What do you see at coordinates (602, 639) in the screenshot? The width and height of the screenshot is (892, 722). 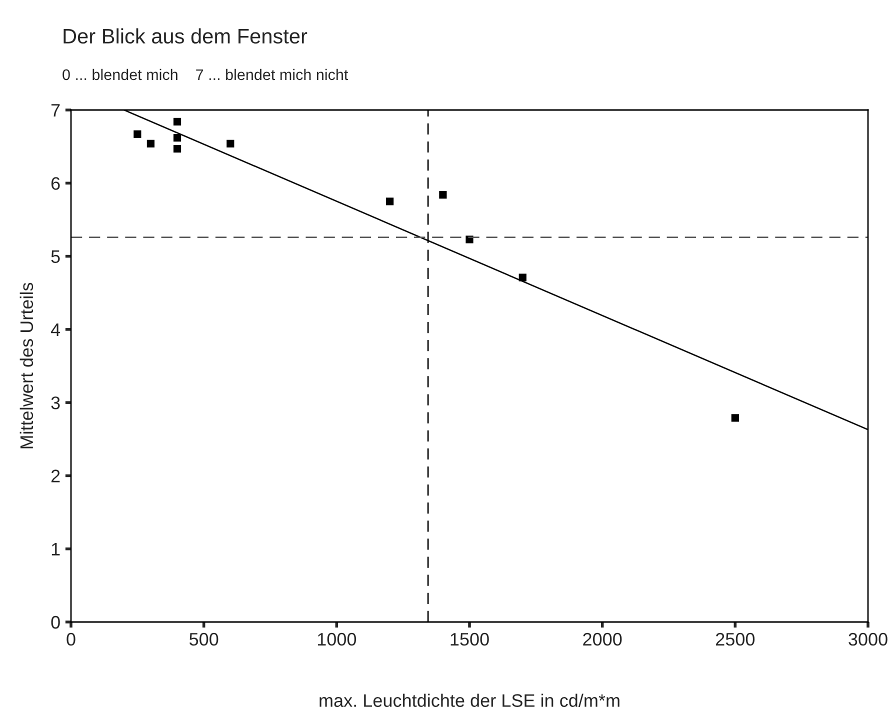 I see `x-tick-label: 2000` at bounding box center [602, 639].